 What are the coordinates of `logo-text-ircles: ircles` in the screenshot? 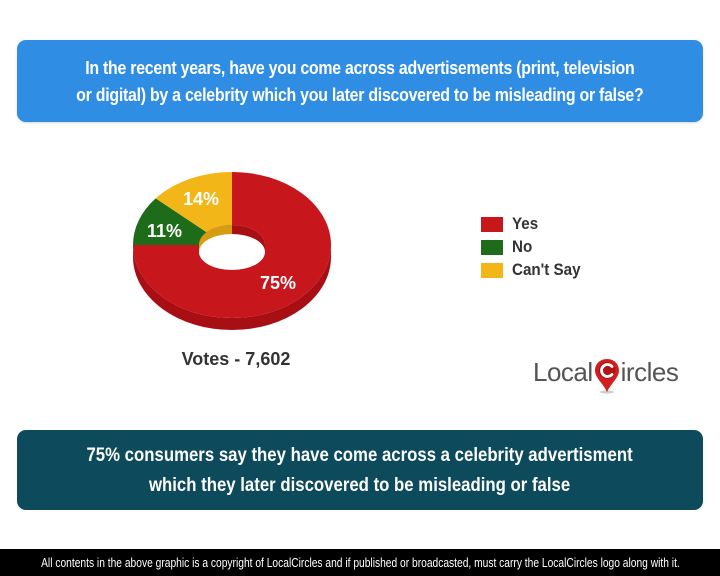 It's located at (649, 371).